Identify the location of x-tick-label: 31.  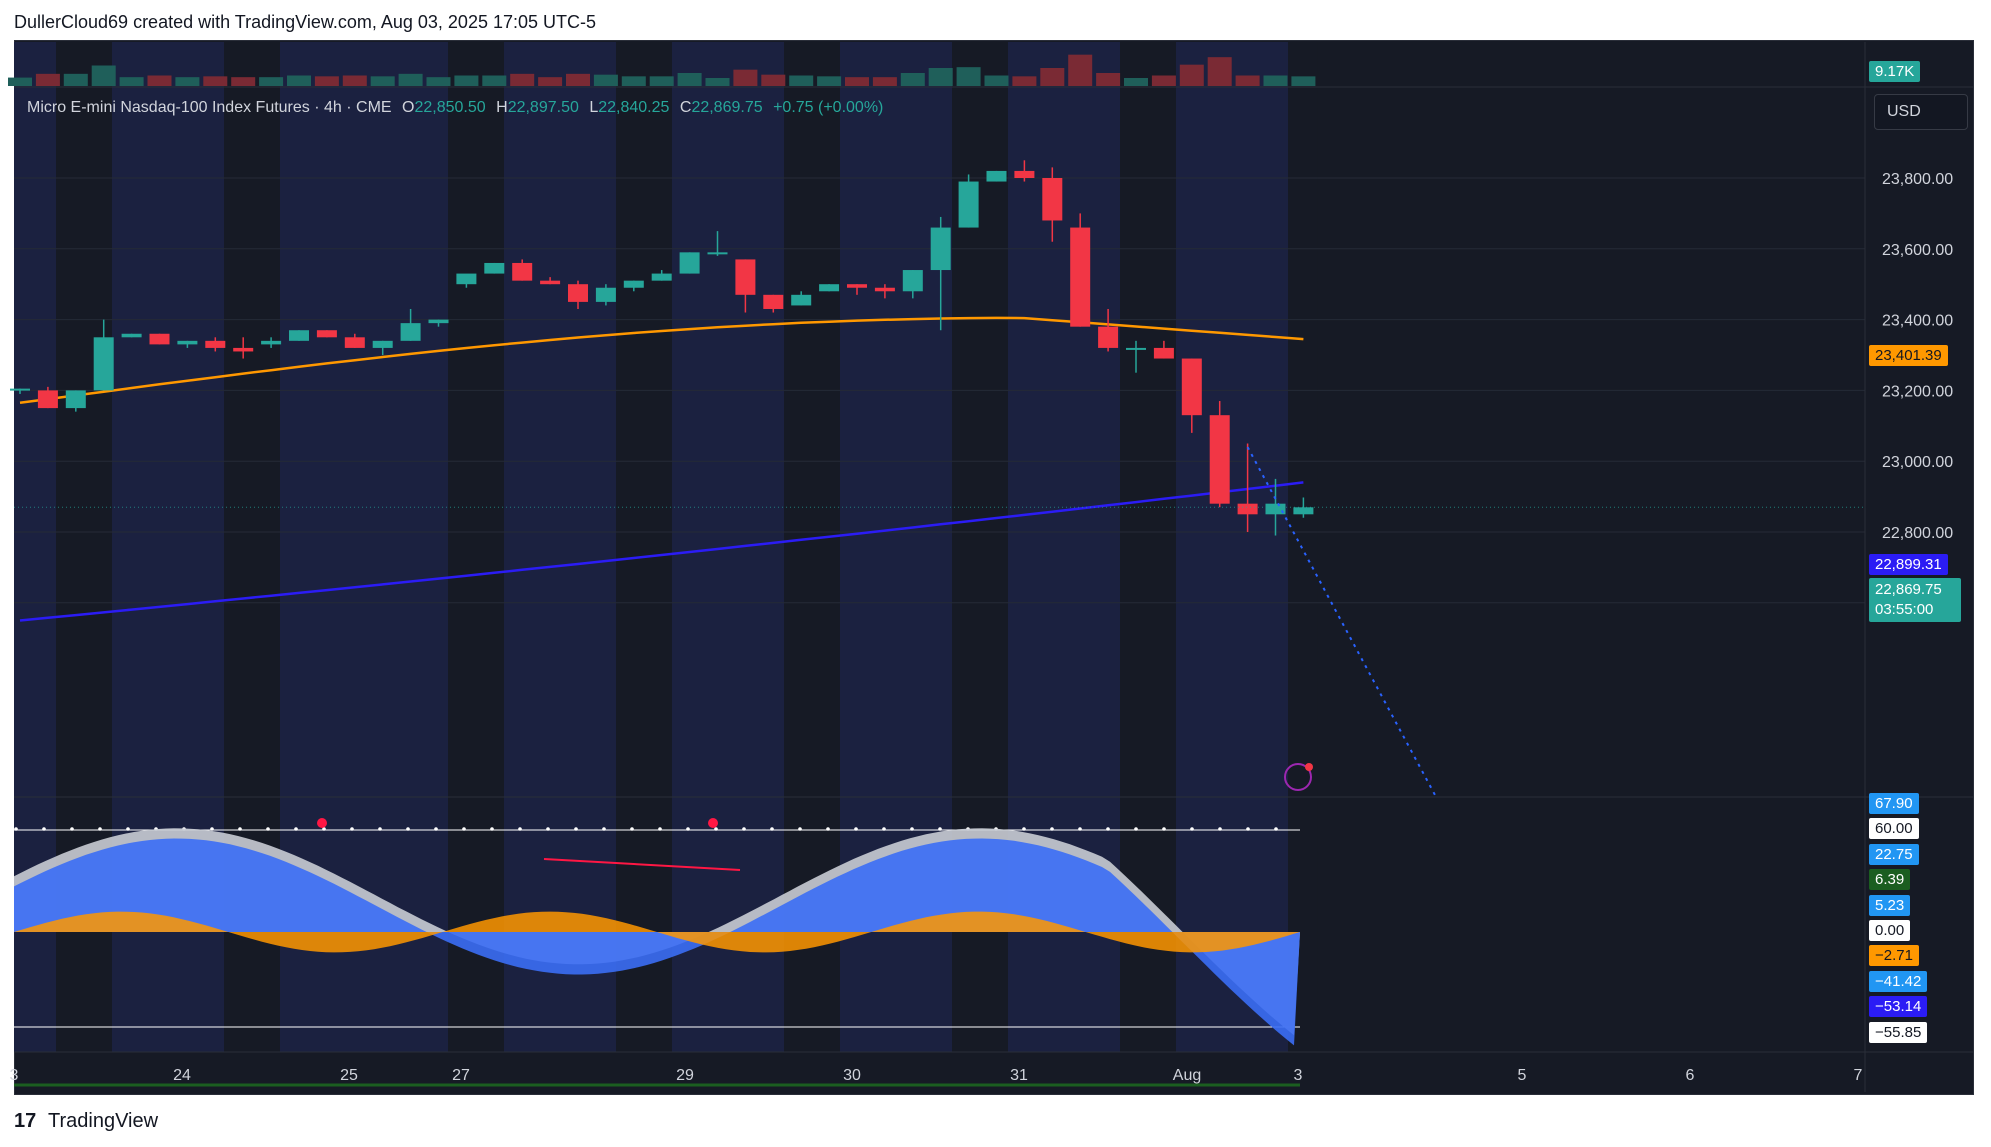
(1019, 1075).